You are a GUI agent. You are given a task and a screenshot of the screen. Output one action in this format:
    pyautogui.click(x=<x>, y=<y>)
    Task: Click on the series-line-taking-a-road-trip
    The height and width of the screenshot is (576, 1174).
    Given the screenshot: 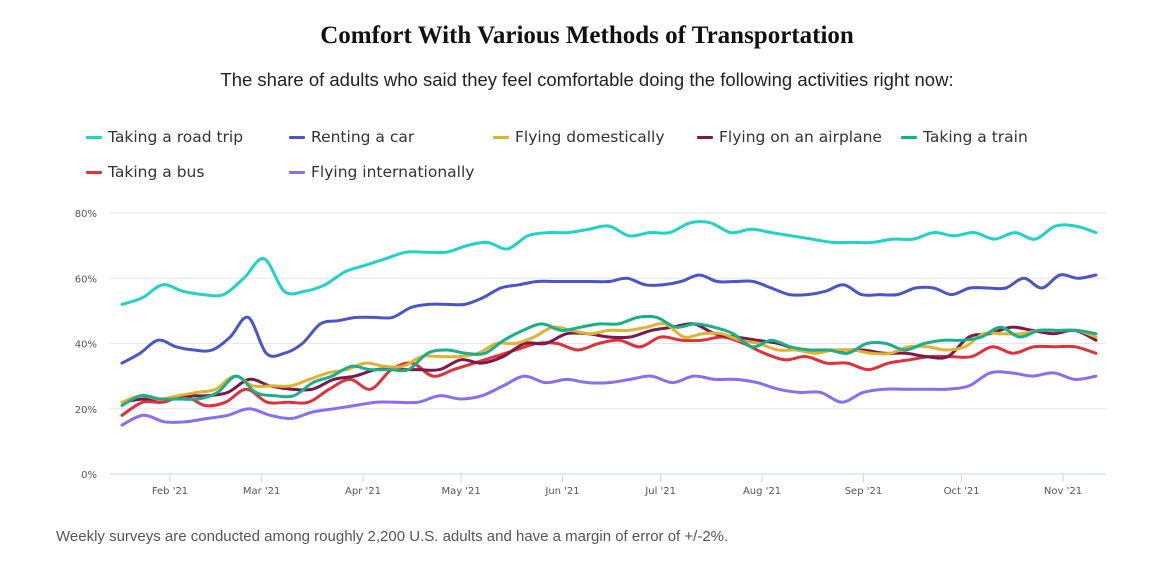 What is the action you would take?
    pyautogui.click(x=609, y=263)
    